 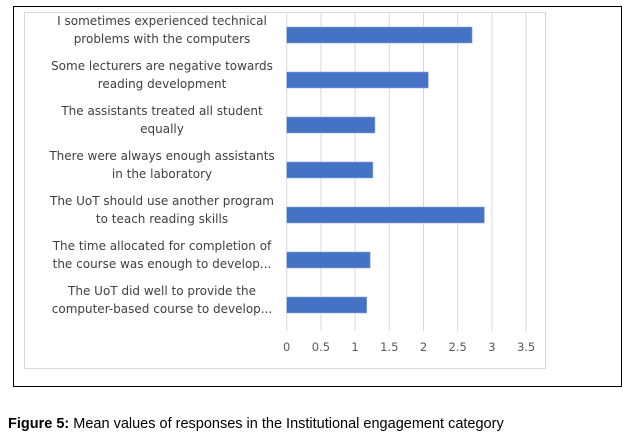 What do you see at coordinates (161, 156) in the screenshot?
I see `category-label: There were always enough assistants` at bounding box center [161, 156].